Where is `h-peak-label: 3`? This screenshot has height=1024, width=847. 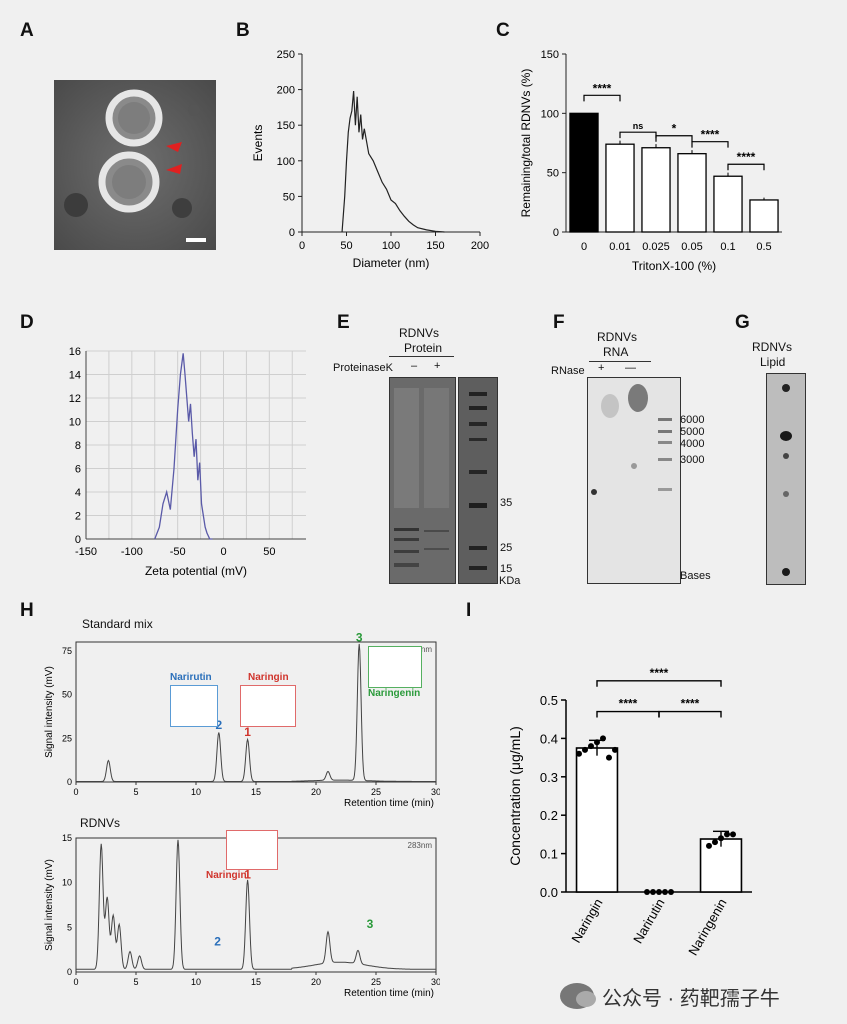 h-peak-label: 3 is located at coordinates (370, 924).